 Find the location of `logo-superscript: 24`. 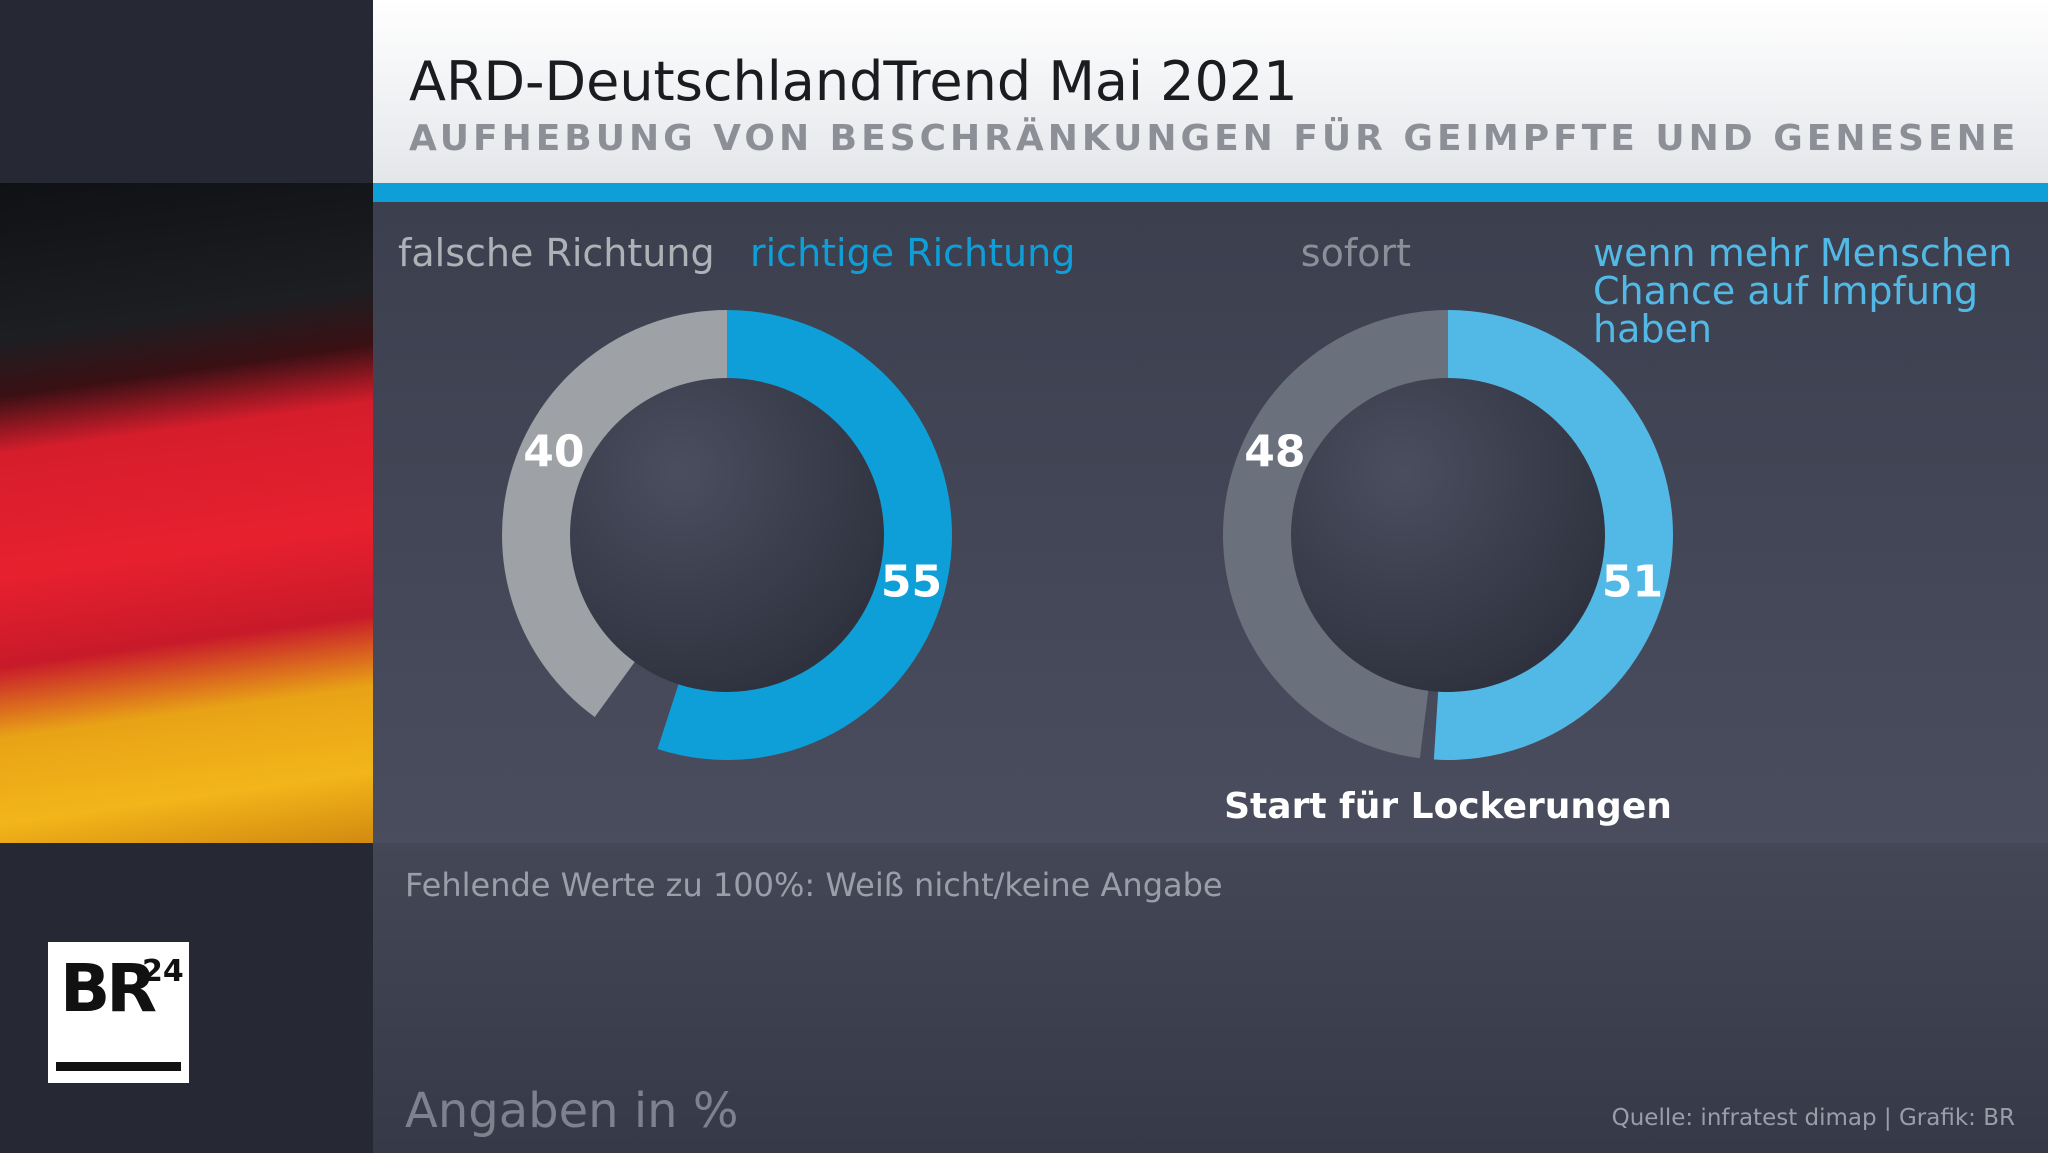

logo-superscript: 24 is located at coordinates (163, 971).